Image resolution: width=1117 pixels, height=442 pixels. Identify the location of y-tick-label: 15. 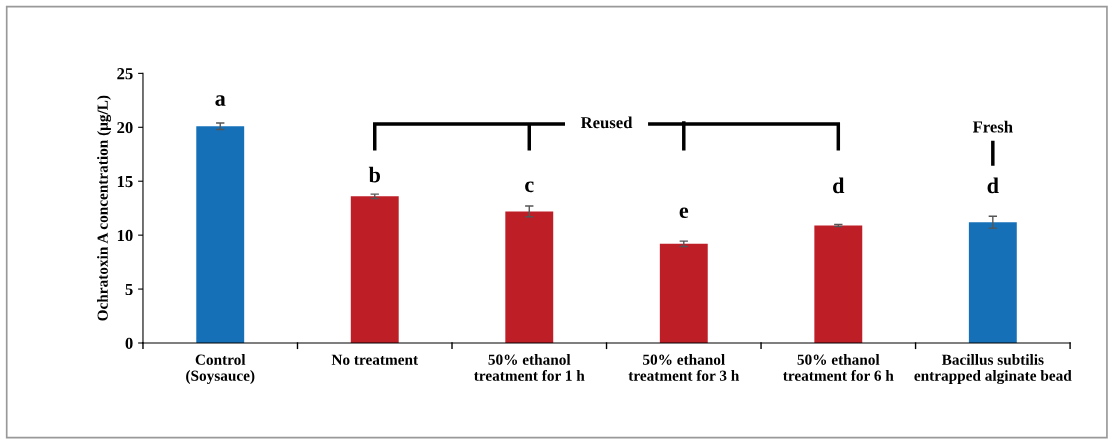
(125, 182).